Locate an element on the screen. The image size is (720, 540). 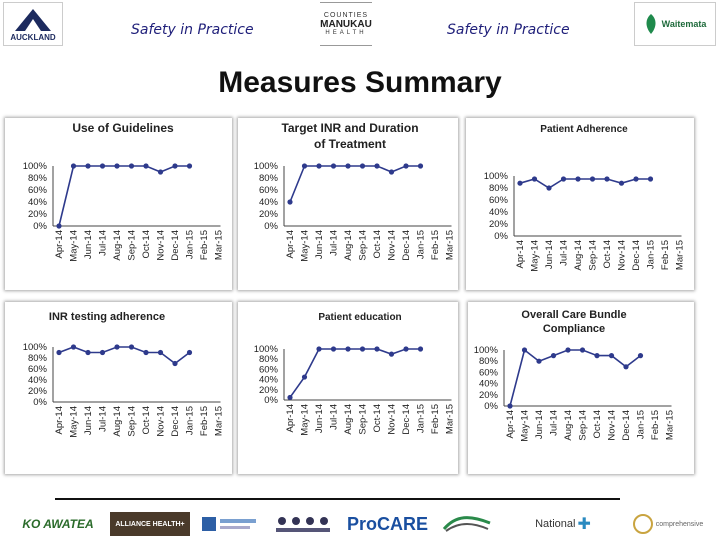
waitemata-logo: Waitemata is located at coordinates (675, 24).